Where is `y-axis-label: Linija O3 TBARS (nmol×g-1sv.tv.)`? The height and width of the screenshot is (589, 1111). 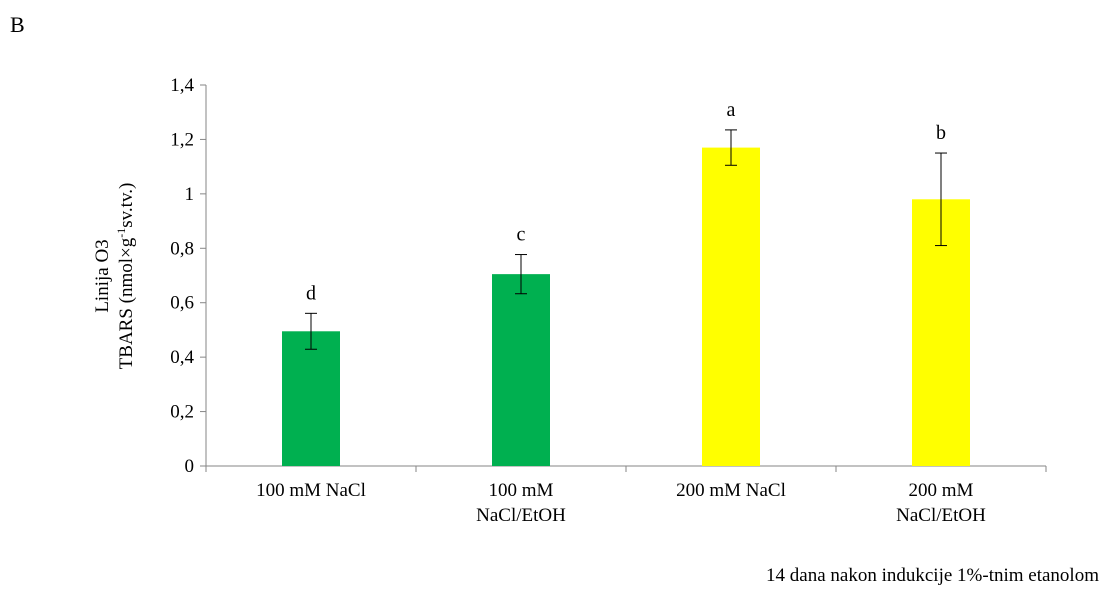 y-axis-label: Linija O3 TBARS (nmol×g-1sv.tv.) is located at coordinates (114, 276).